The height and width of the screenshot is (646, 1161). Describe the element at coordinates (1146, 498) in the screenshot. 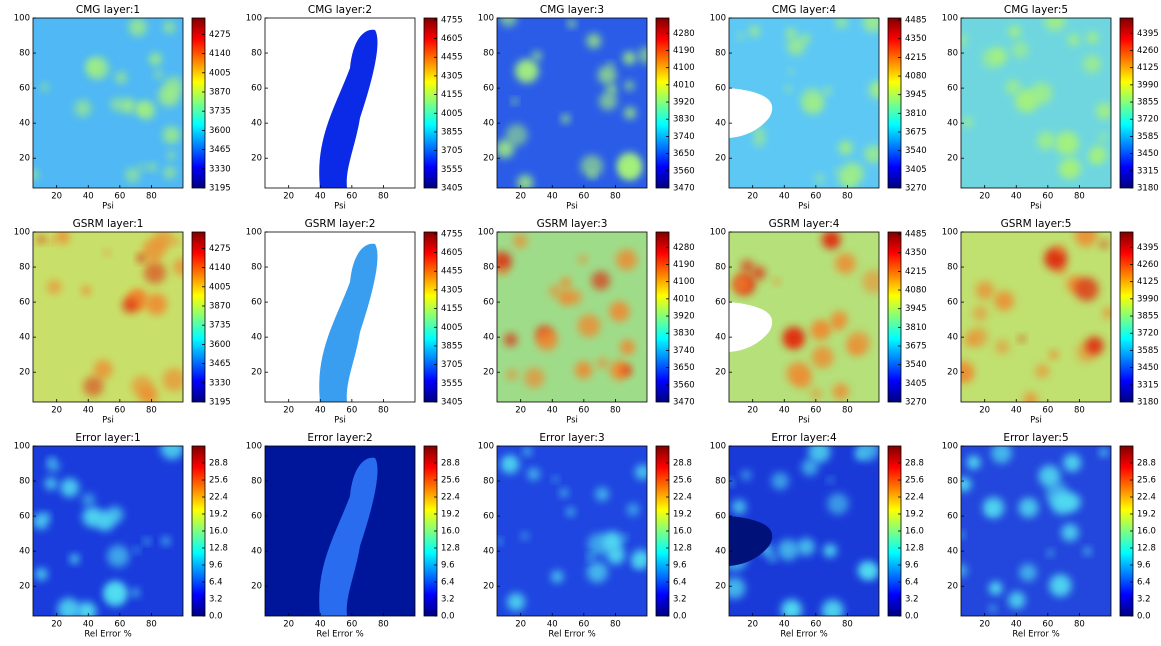

I see `colorbar-tick-label: 22.4` at that location.